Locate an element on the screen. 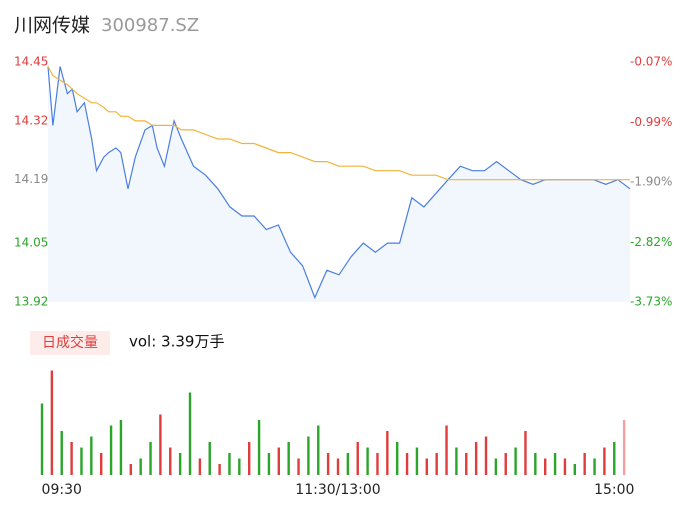 The image size is (686, 528). volume-tab-label: 日成交量 is located at coordinates (70, 342).